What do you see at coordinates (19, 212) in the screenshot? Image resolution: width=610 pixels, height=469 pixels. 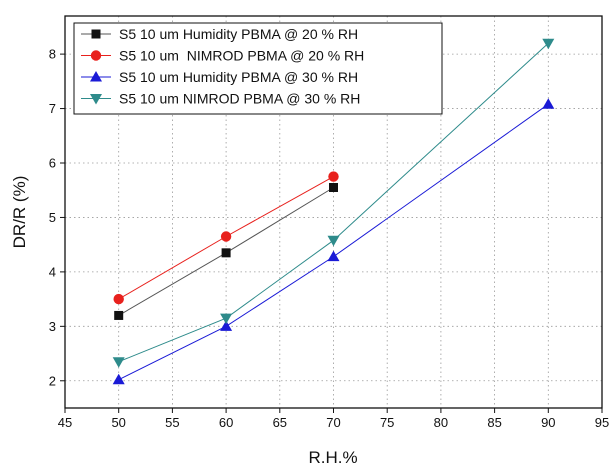 I see `y-axis-title: DR/R (%)` at bounding box center [19, 212].